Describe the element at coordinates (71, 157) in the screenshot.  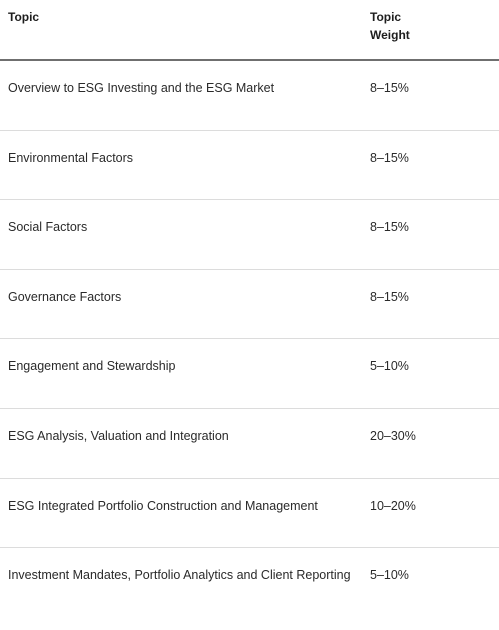
I see `row-topic: Environmental Factors` at that location.